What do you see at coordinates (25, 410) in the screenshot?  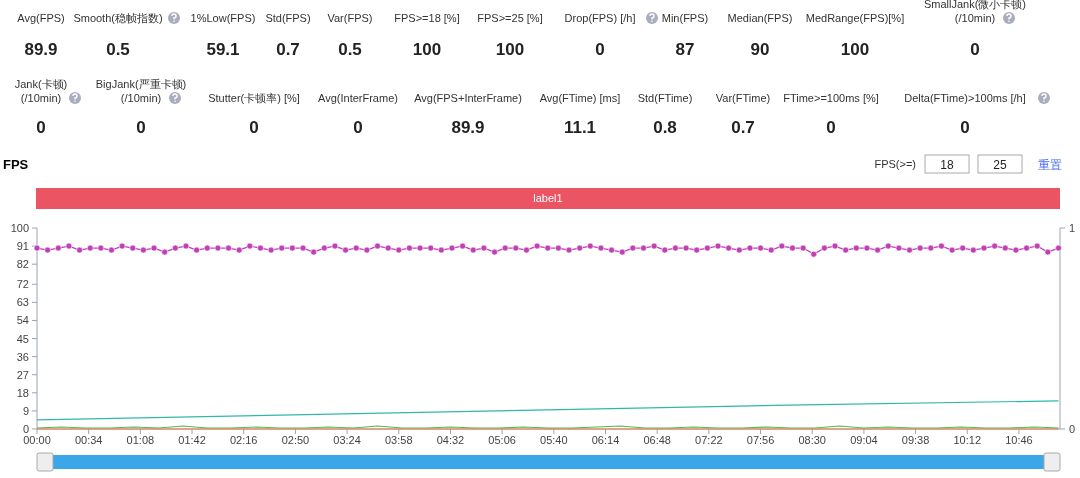 I see `y-tick-label: 9` at bounding box center [25, 410].